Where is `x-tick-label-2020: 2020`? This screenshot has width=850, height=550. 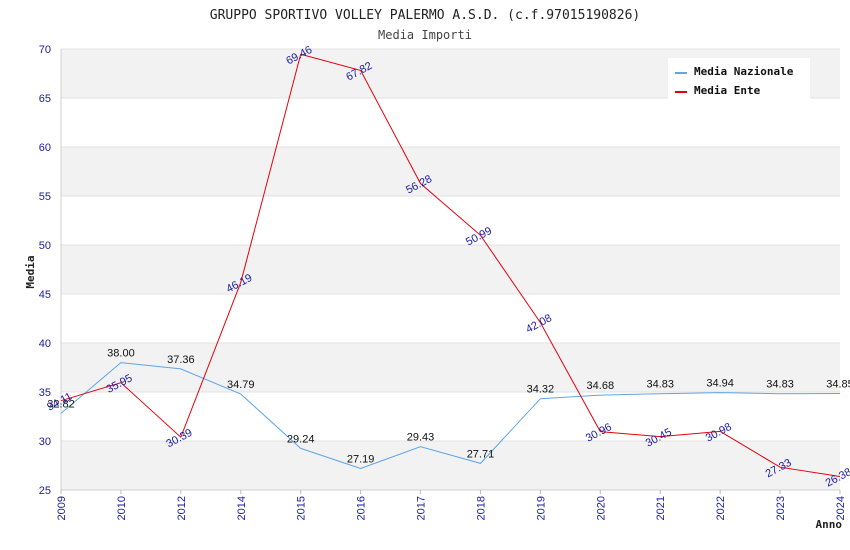
x-tick-label-2020: 2020 is located at coordinates (601, 508).